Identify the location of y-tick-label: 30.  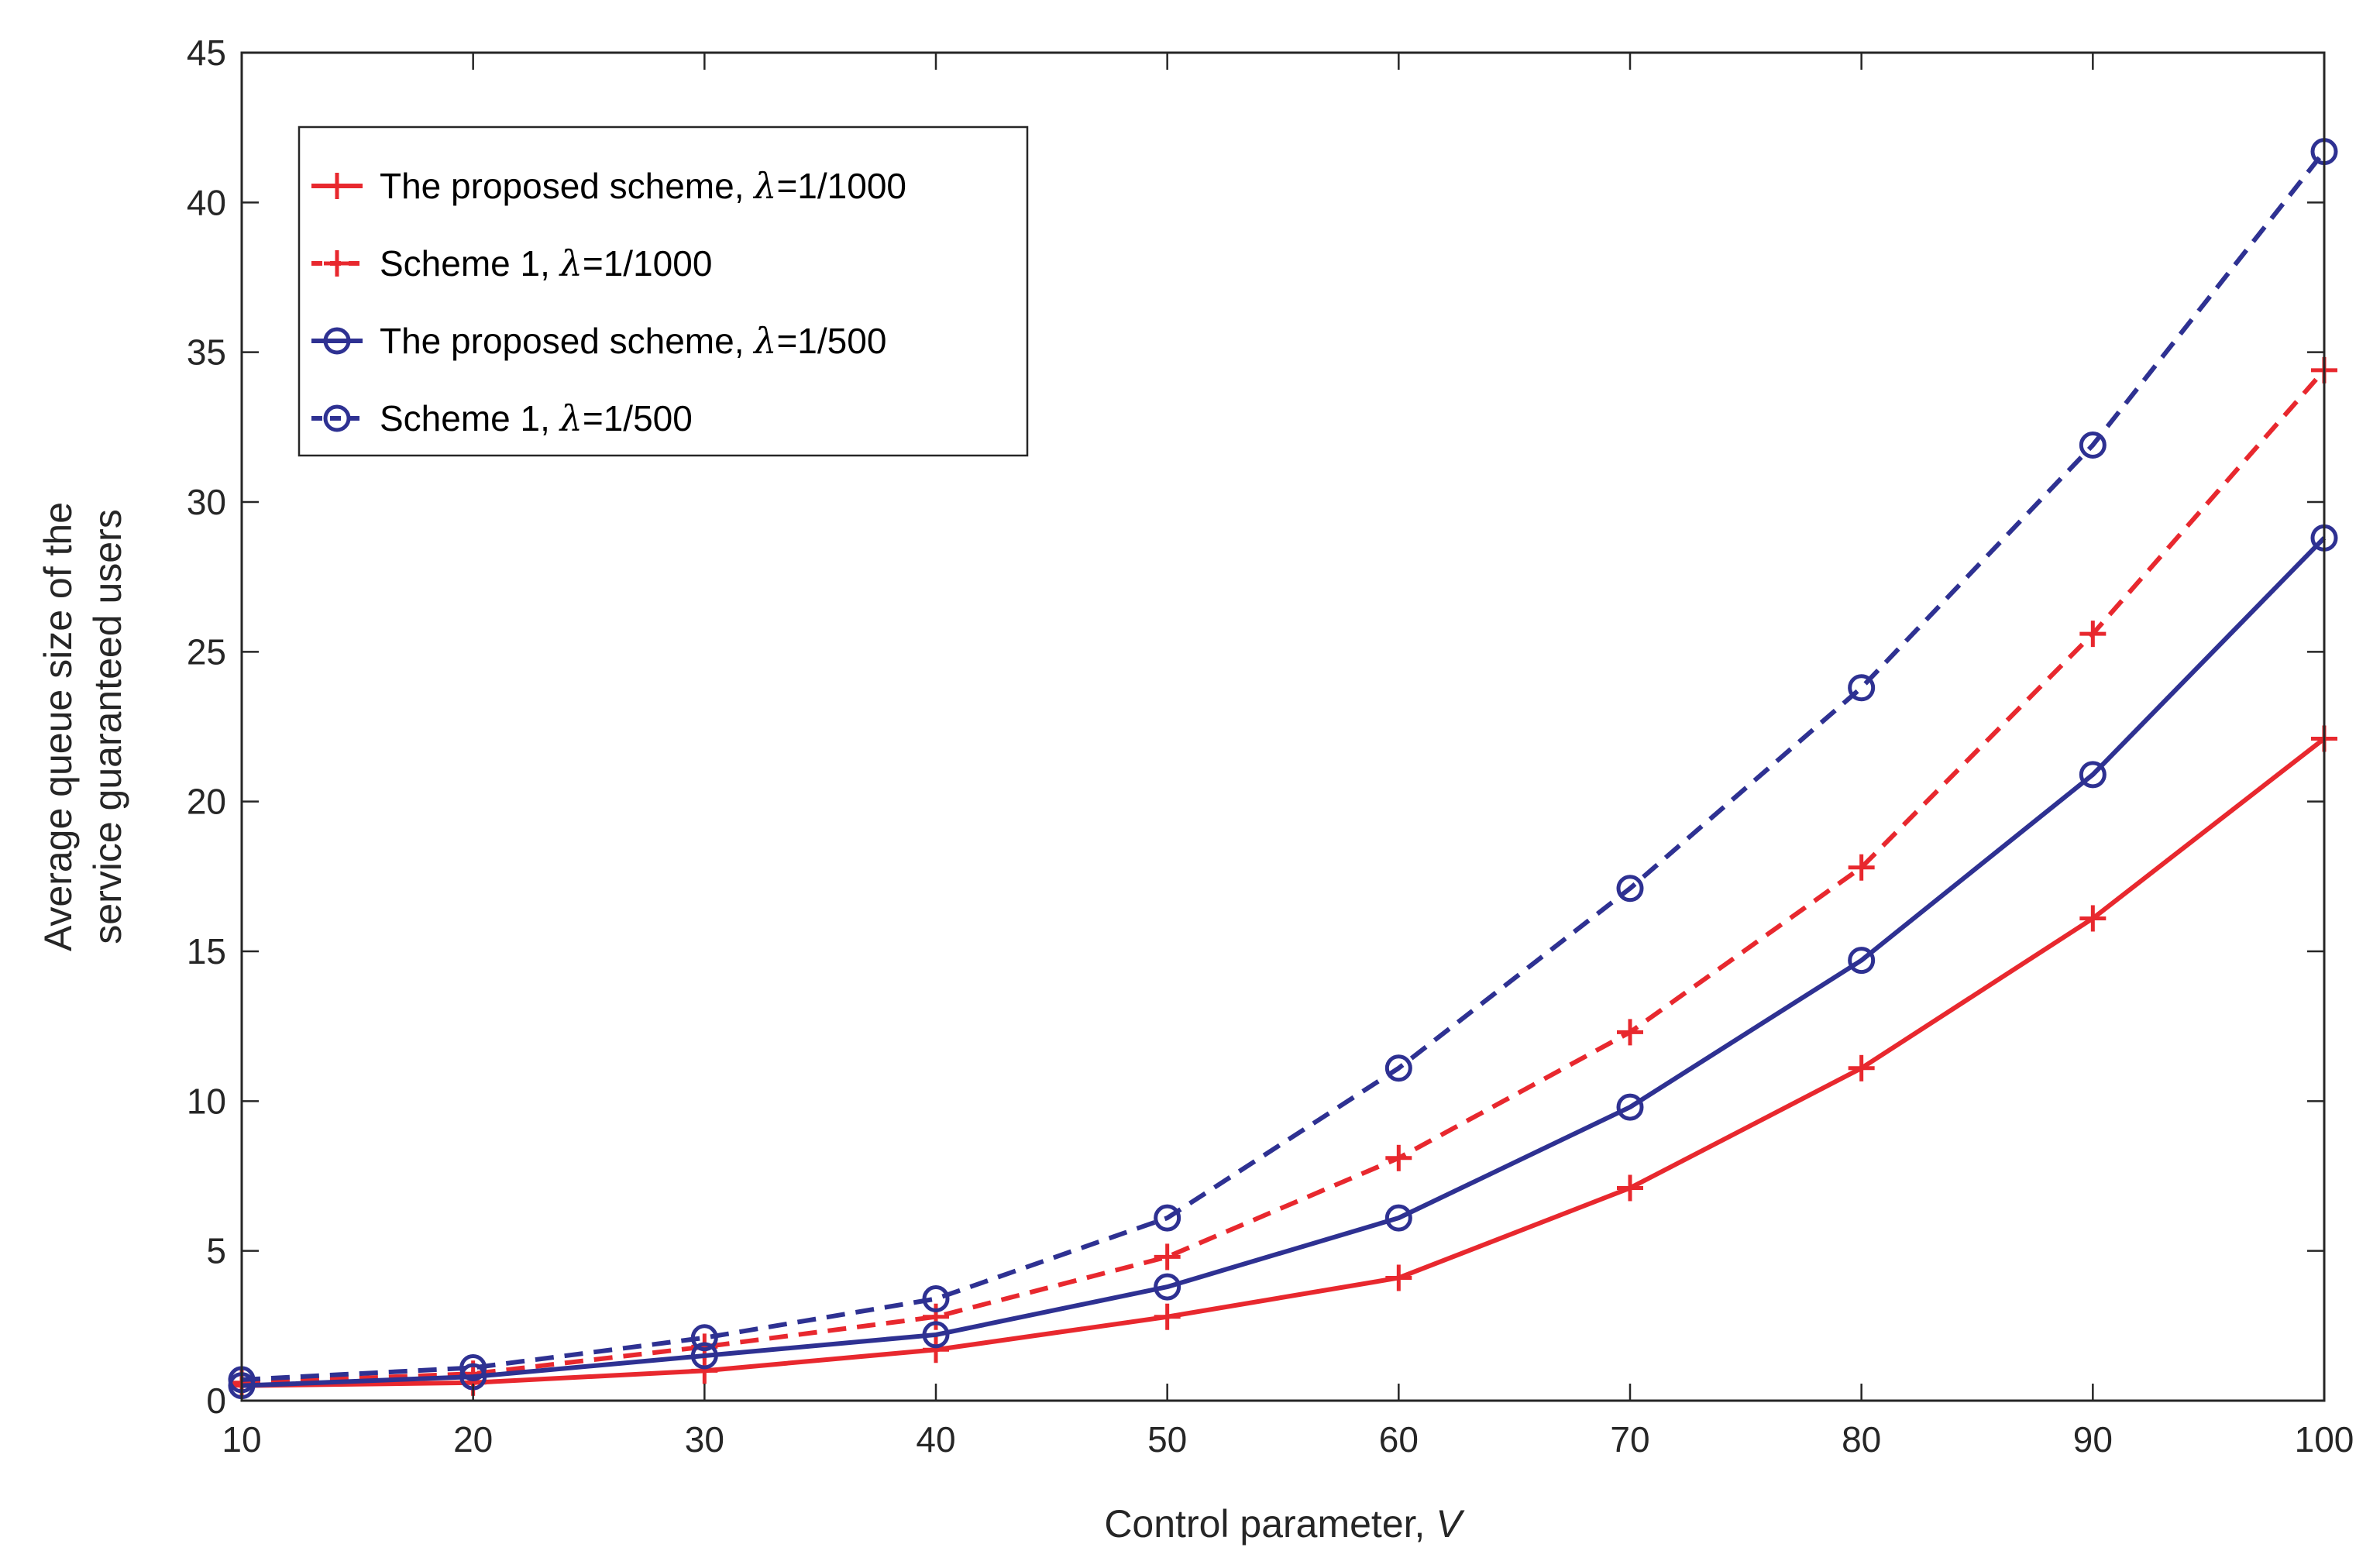
(207, 502).